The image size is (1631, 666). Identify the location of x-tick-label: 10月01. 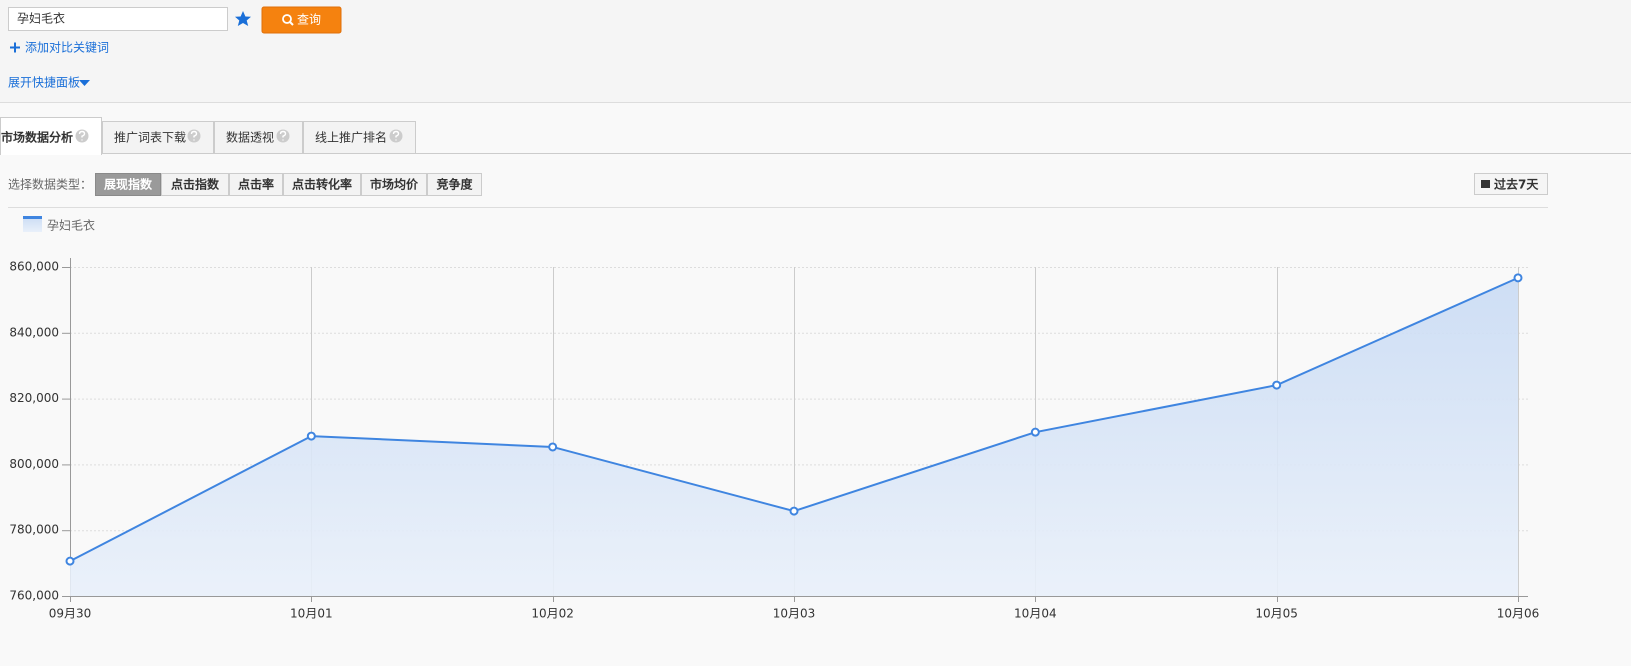
(311, 614).